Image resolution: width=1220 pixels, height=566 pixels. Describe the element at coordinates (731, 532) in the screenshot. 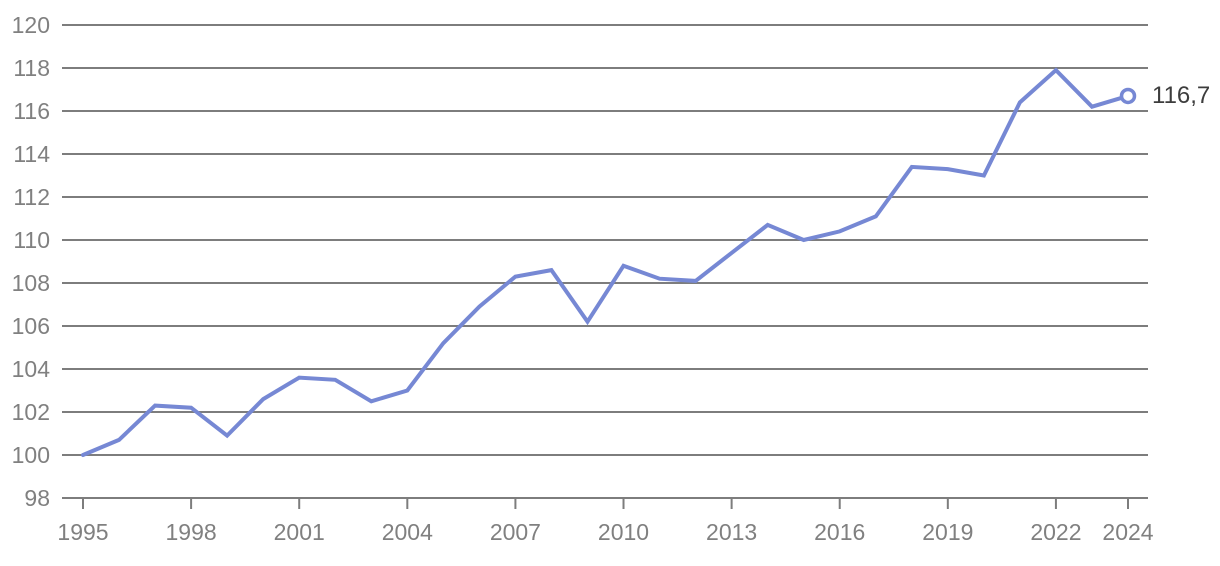

I see `x-tick-label: 2013` at that location.